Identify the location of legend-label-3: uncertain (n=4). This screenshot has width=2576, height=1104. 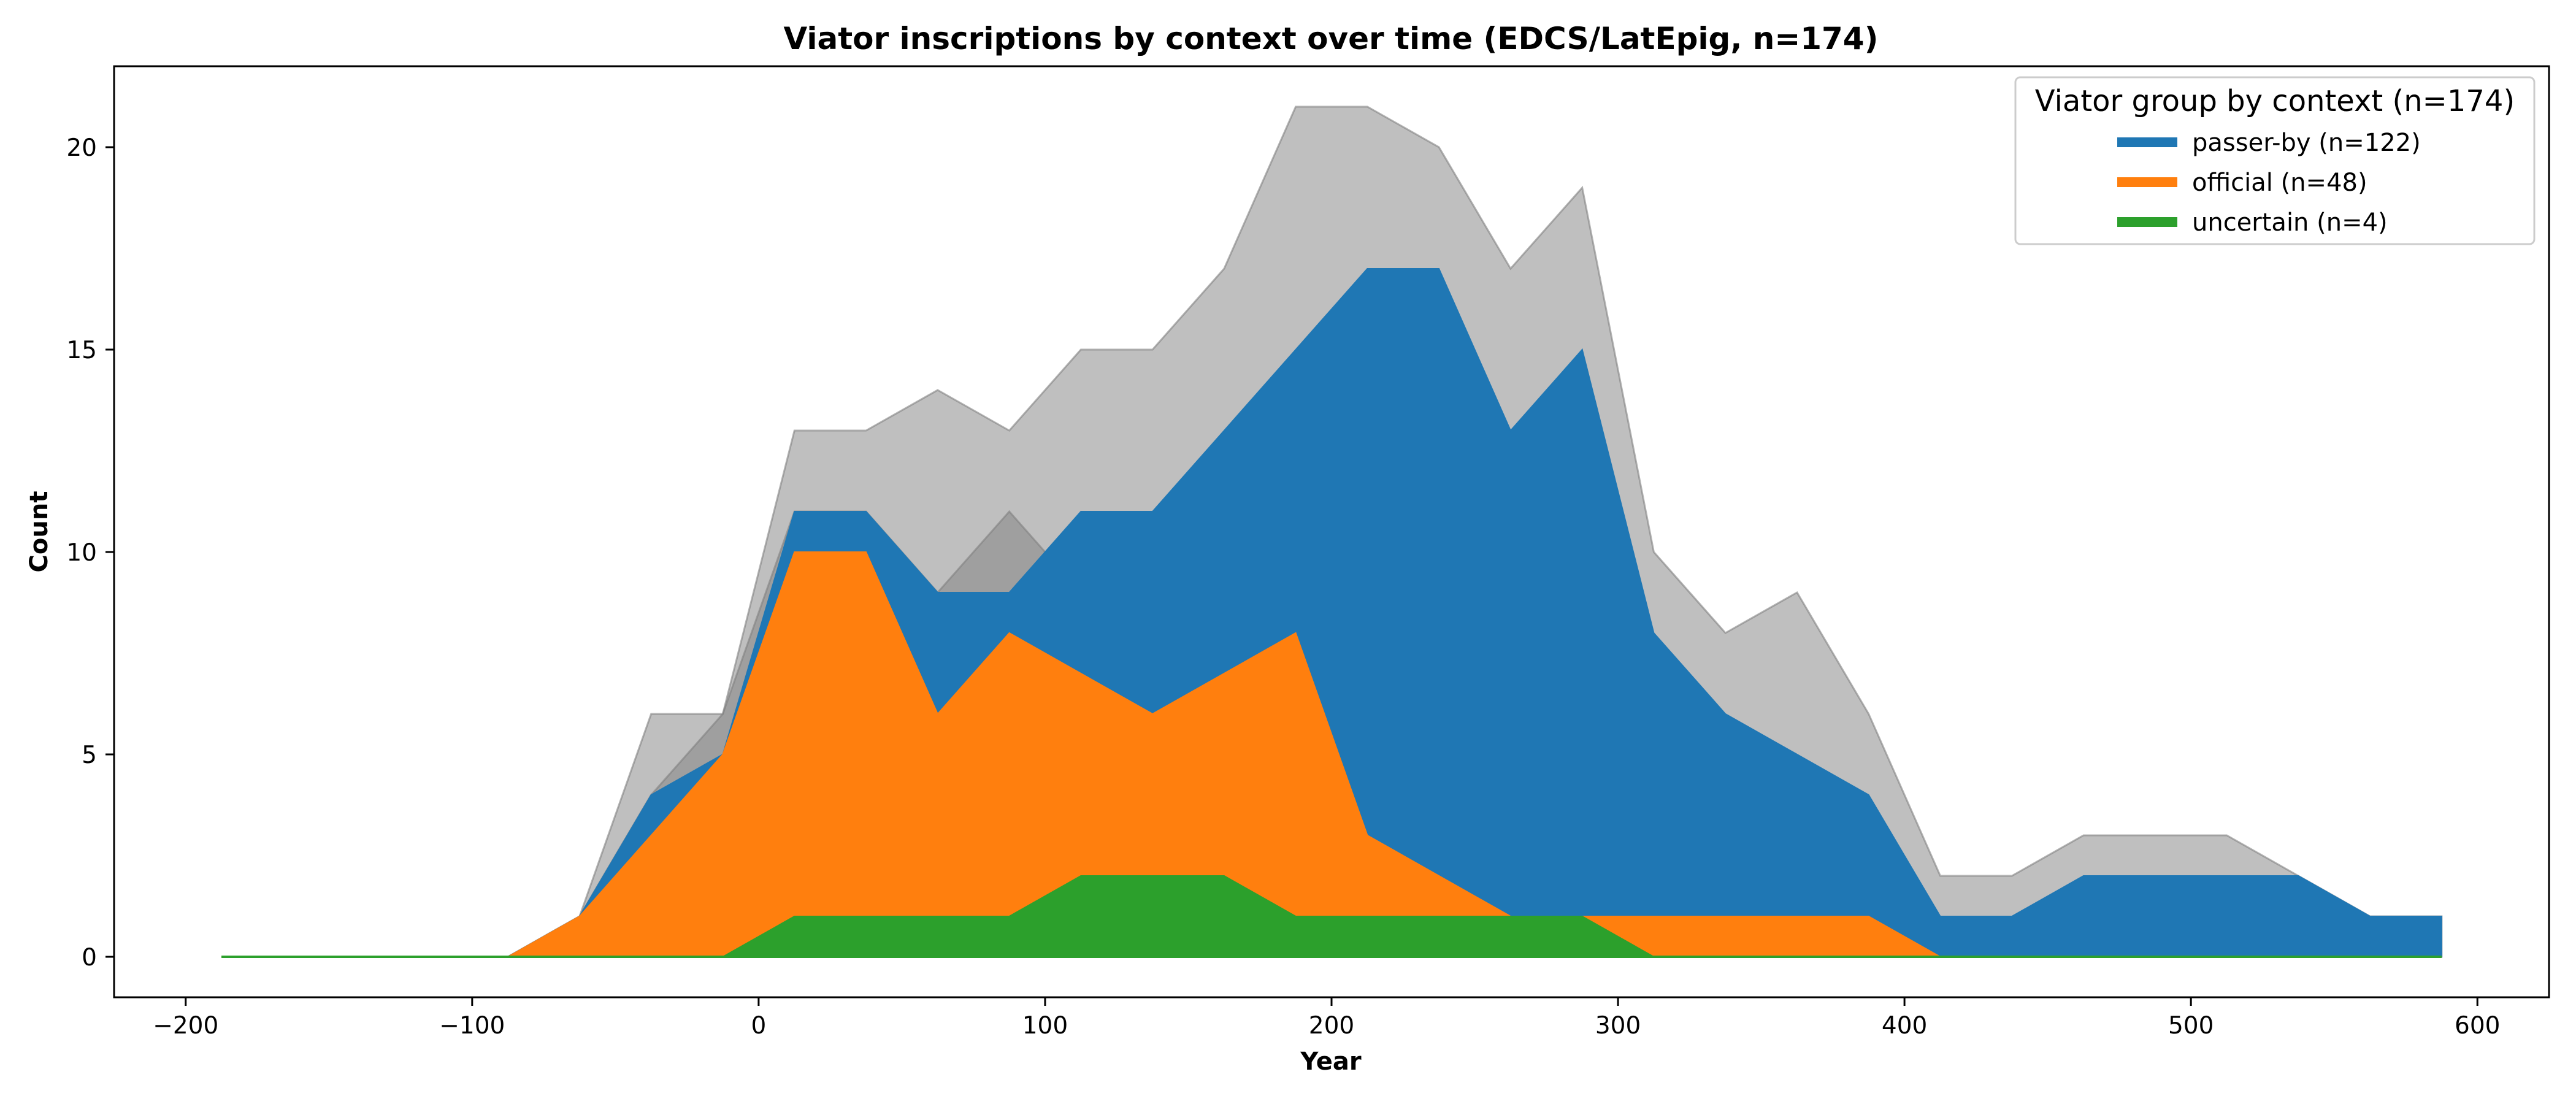
(2290, 223).